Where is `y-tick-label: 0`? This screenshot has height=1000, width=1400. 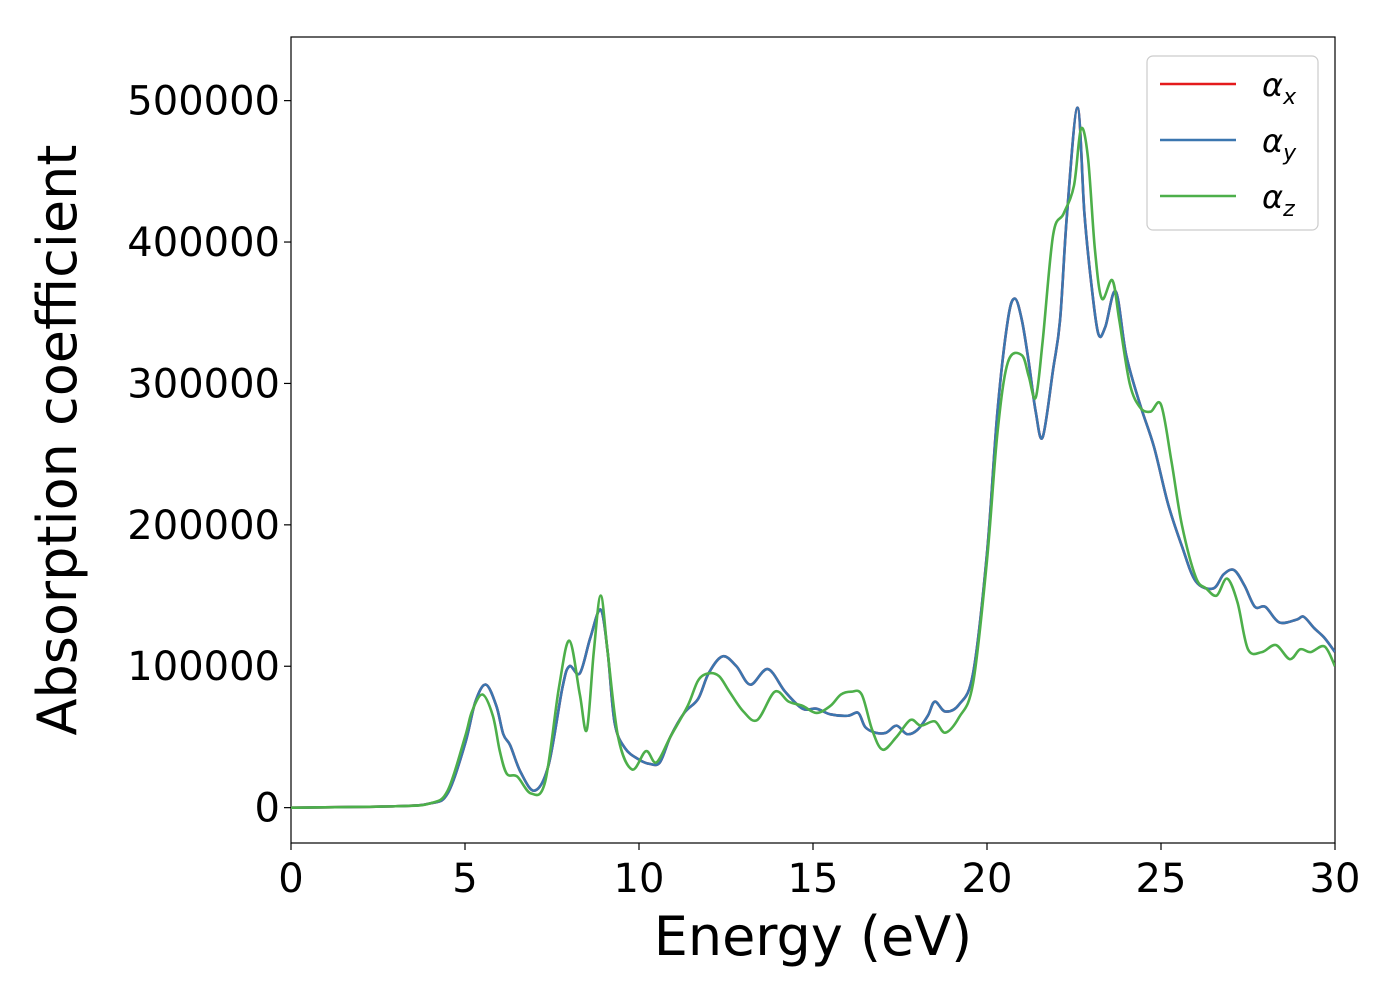 y-tick-label: 0 is located at coordinates (267, 809).